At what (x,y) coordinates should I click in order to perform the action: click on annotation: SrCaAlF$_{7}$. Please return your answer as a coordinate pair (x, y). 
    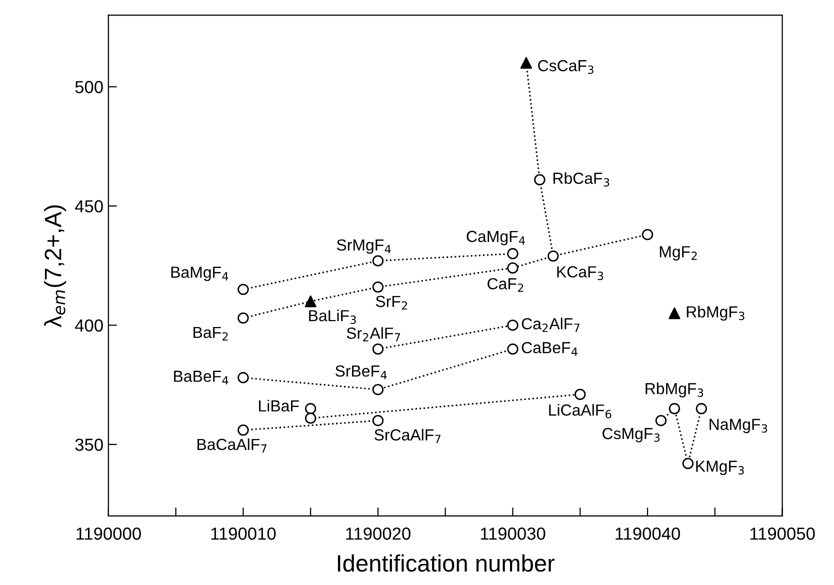
    Looking at the image, I should click on (407, 436).